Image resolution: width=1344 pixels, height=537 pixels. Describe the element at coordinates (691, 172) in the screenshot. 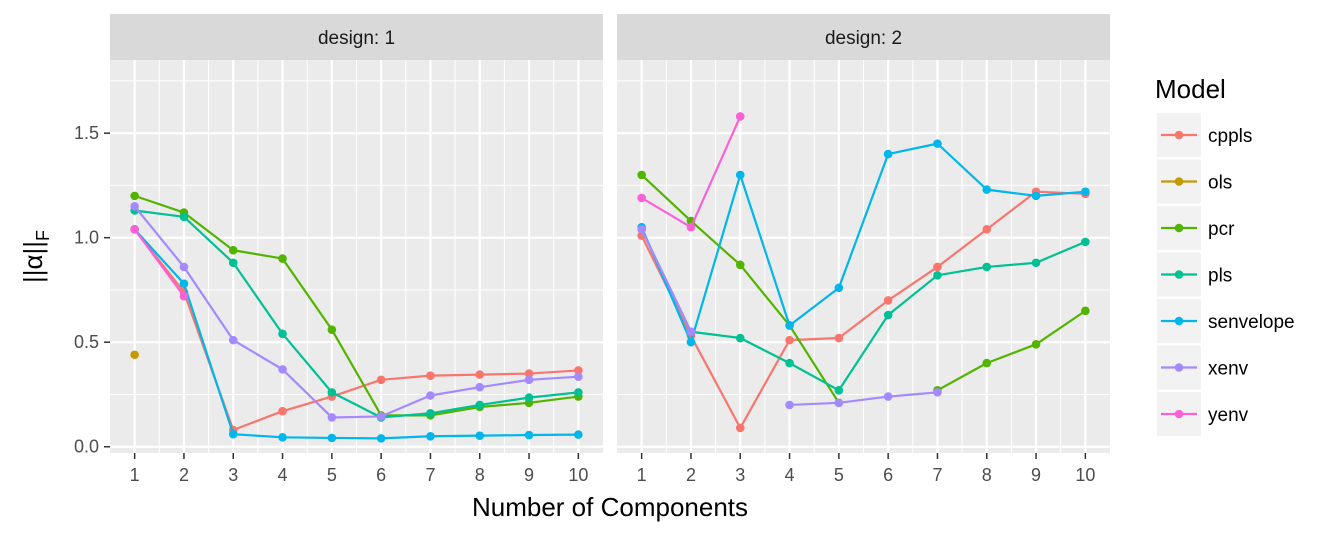

I see `series-yenv` at that location.